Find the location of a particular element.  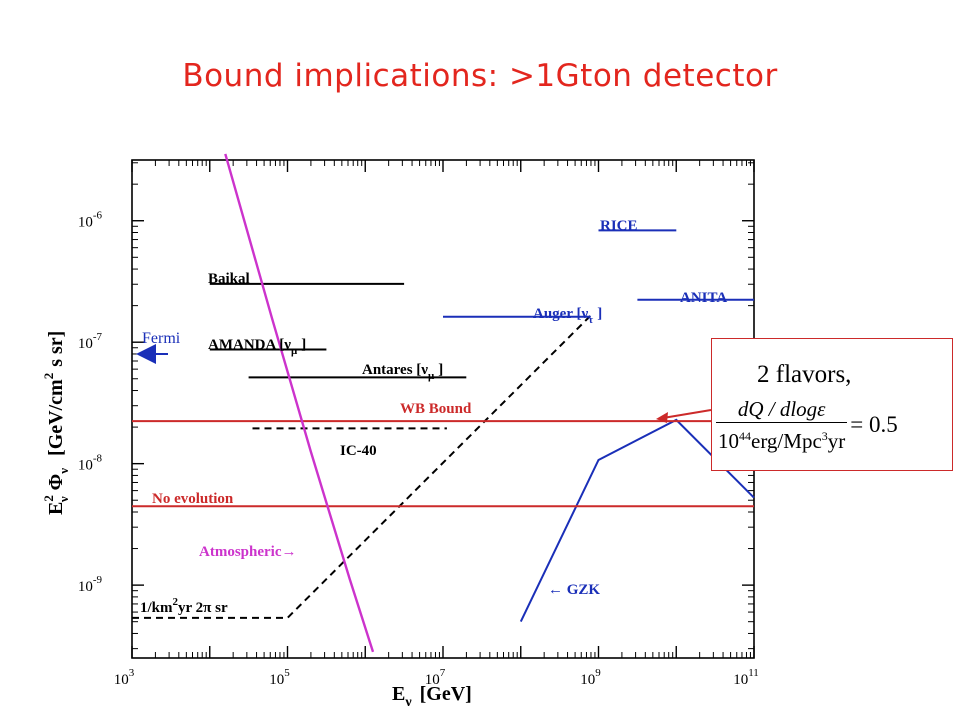

series-label: RICE is located at coordinates (619, 226).